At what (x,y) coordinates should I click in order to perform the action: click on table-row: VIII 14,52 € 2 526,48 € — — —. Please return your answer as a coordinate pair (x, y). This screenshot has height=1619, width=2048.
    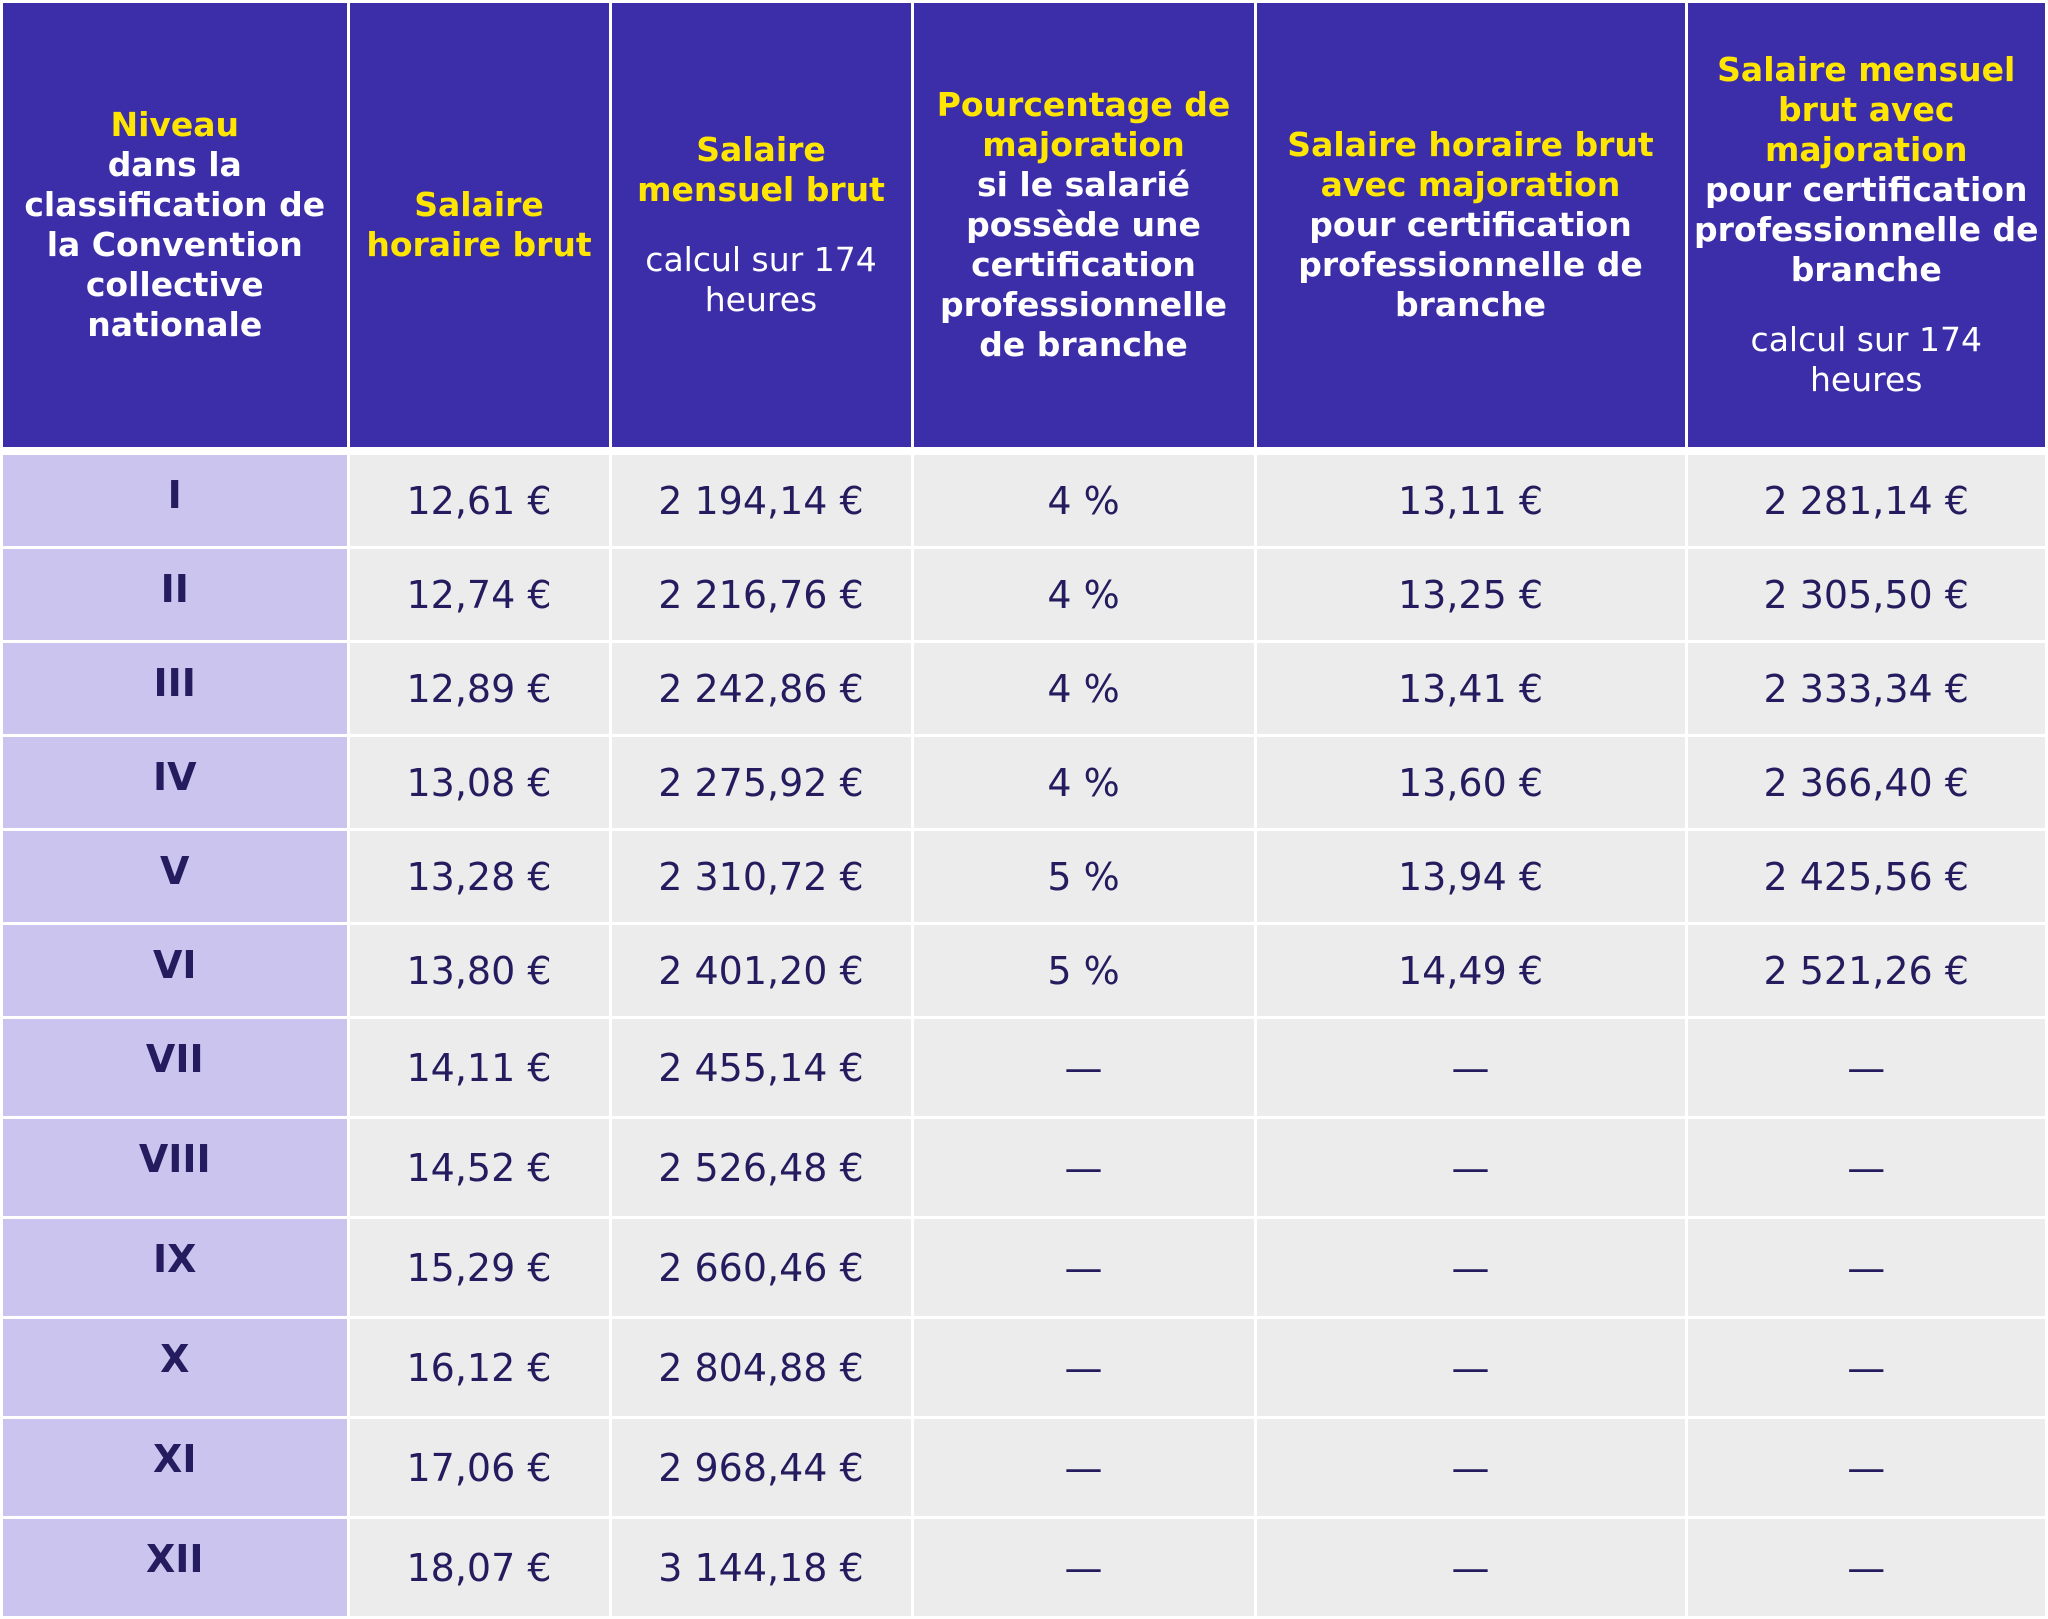
    Looking at the image, I should click on (1024, 1168).